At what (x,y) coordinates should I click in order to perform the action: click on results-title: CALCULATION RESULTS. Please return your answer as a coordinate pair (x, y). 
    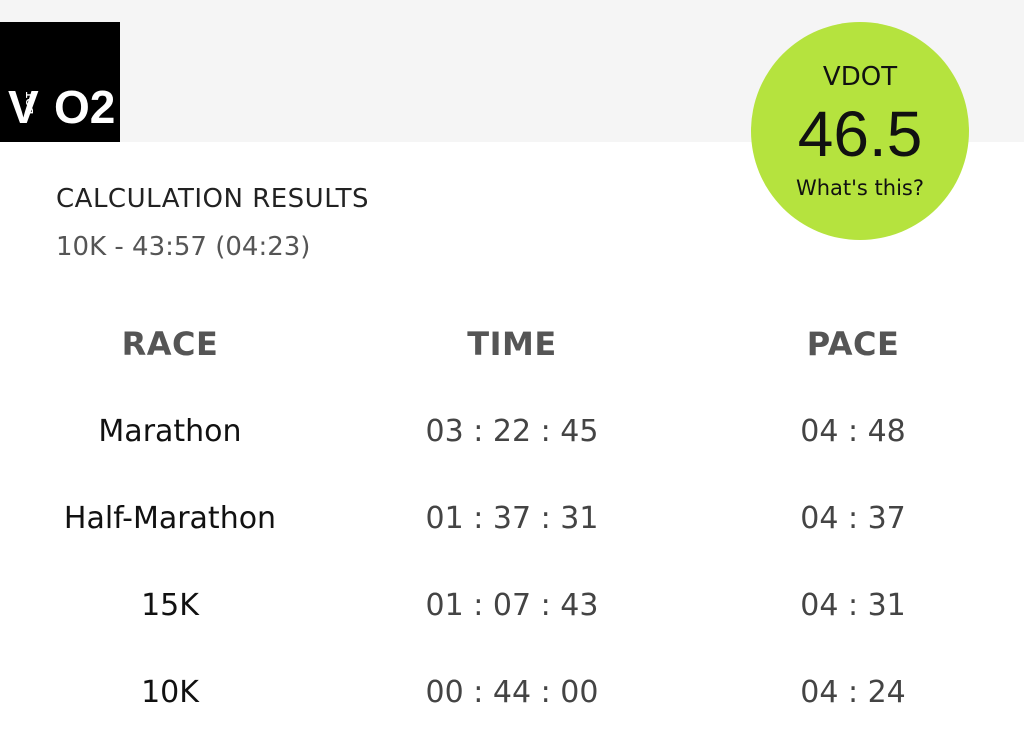
    Looking at the image, I should click on (213, 199).